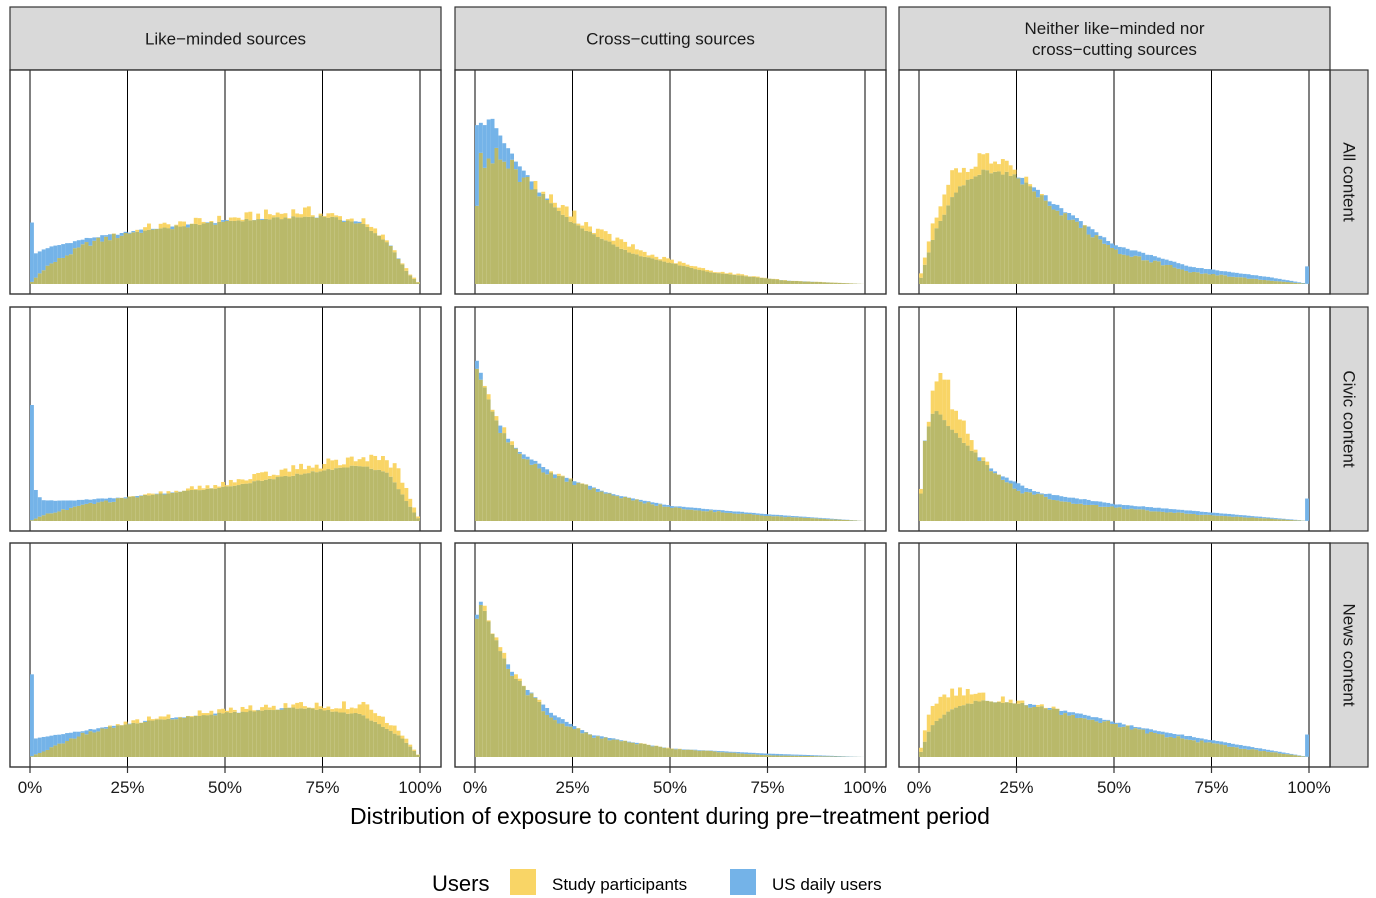  Describe the element at coordinates (127, 787) in the screenshot. I see `x-tick-label: 25%` at that location.